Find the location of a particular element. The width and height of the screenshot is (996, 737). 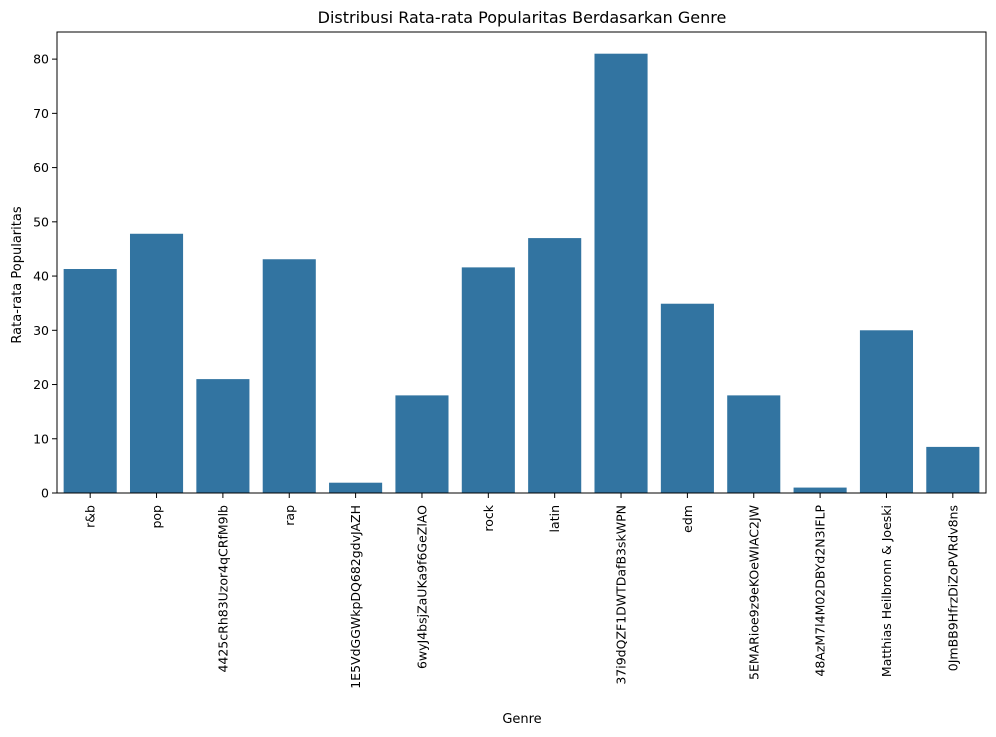

y-tick-label-2: 20 is located at coordinates (41, 384).